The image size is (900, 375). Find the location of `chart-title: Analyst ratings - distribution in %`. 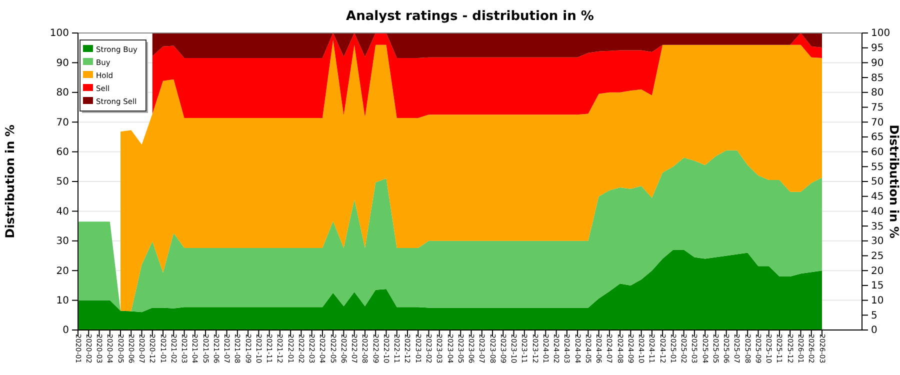

chart-title: Analyst ratings - distribution in % is located at coordinates (470, 16).